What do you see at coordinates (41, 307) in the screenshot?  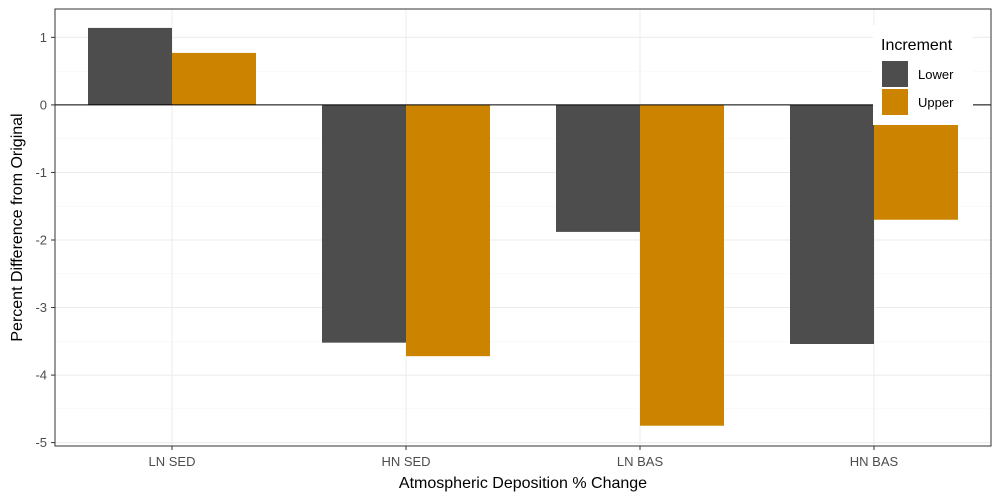 I see `y-tick-label: -3` at bounding box center [41, 307].